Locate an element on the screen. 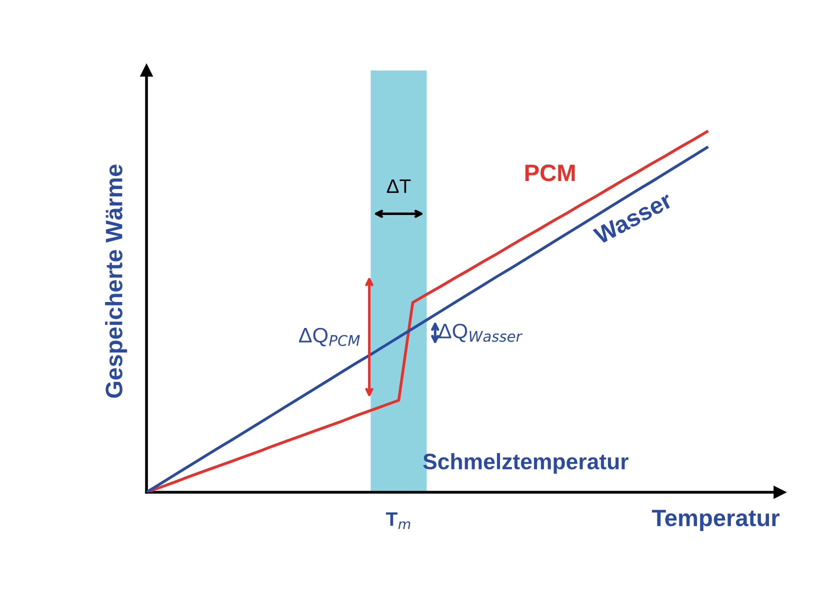 The height and width of the screenshot is (596, 814). annotation: ΔQ$_{Wasser}$ is located at coordinates (480, 333).